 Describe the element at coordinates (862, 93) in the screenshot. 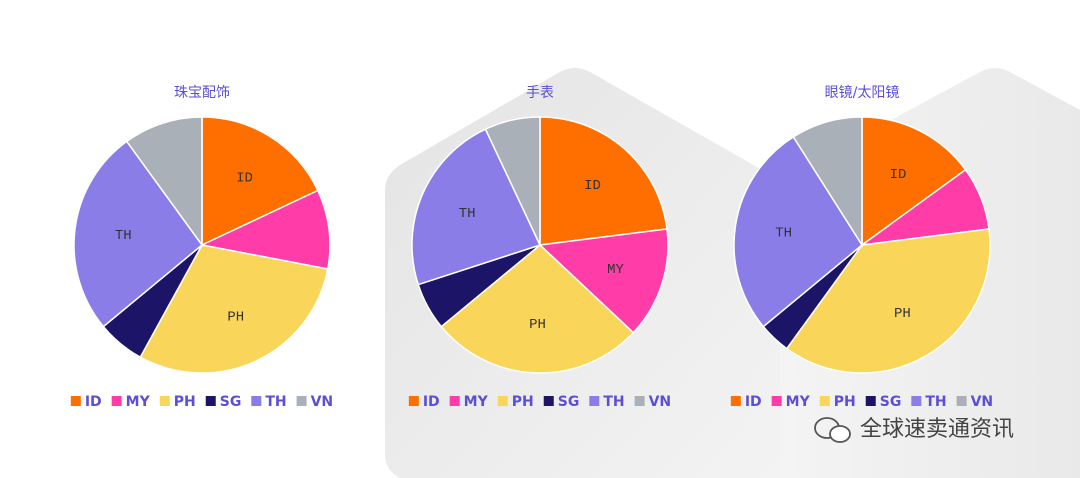

I see `chart-title: 眼镜/太阳镜` at that location.